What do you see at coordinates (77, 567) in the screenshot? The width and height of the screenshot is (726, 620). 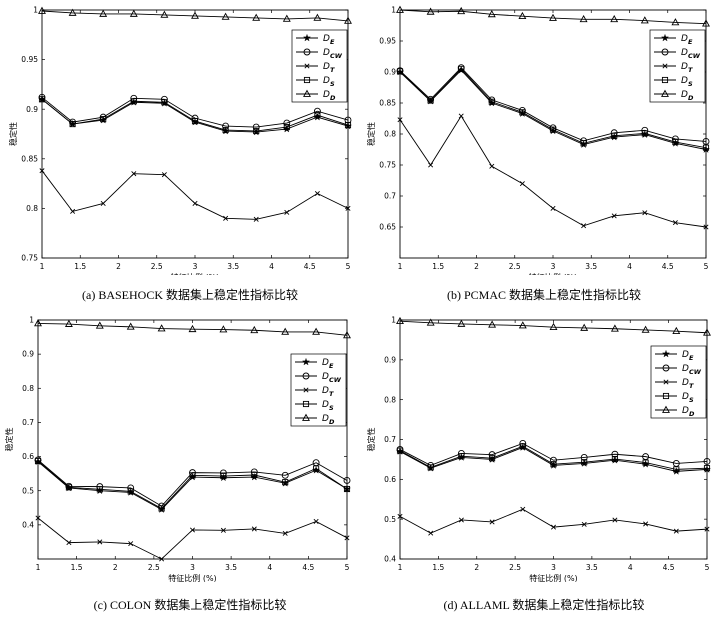 I see `x-tick-label: 1.5` at bounding box center [77, 567].